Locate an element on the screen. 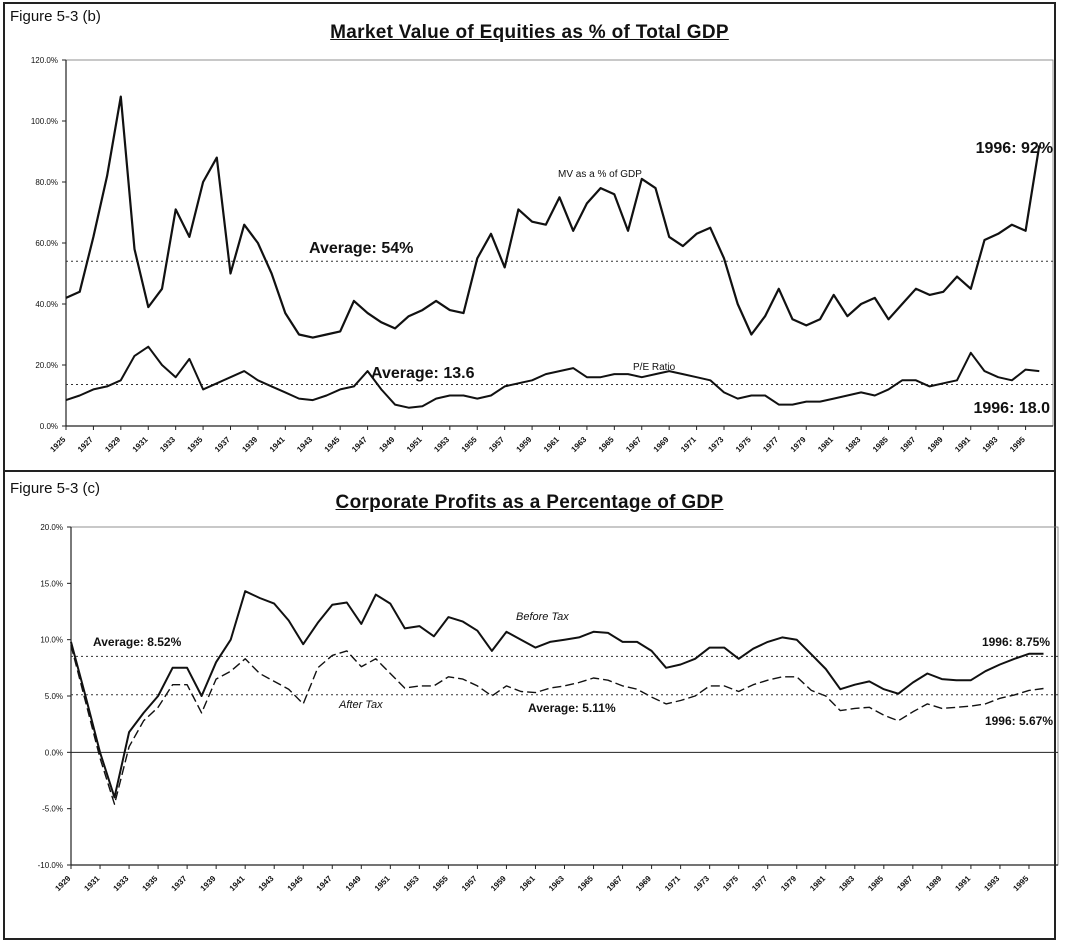 The image size is (1080, 945). series-line is located at coordinates (552, 377).